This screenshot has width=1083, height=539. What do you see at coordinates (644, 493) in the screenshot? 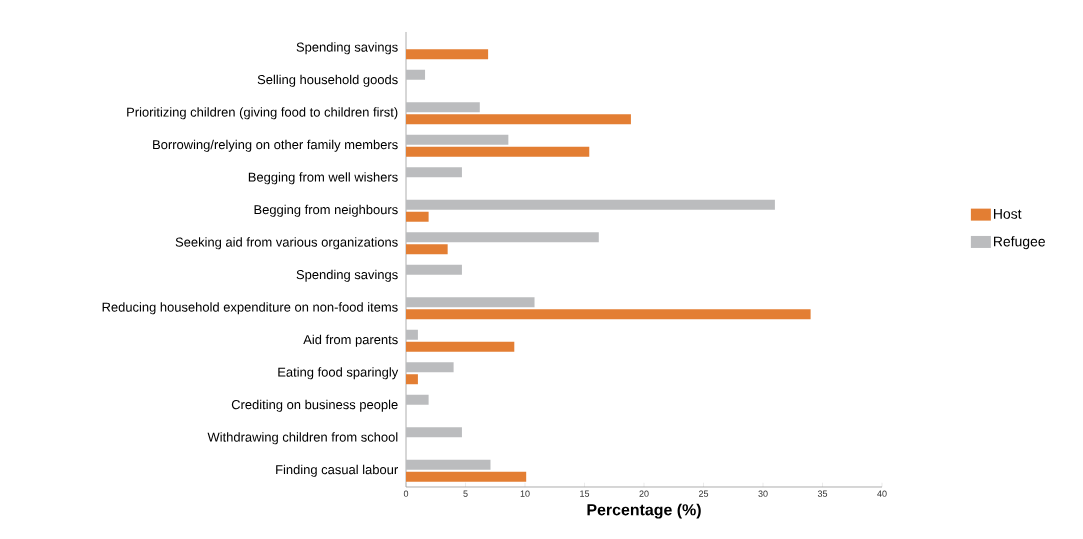
I see `x-tick-label: 20` at bounding box center [644, 493].